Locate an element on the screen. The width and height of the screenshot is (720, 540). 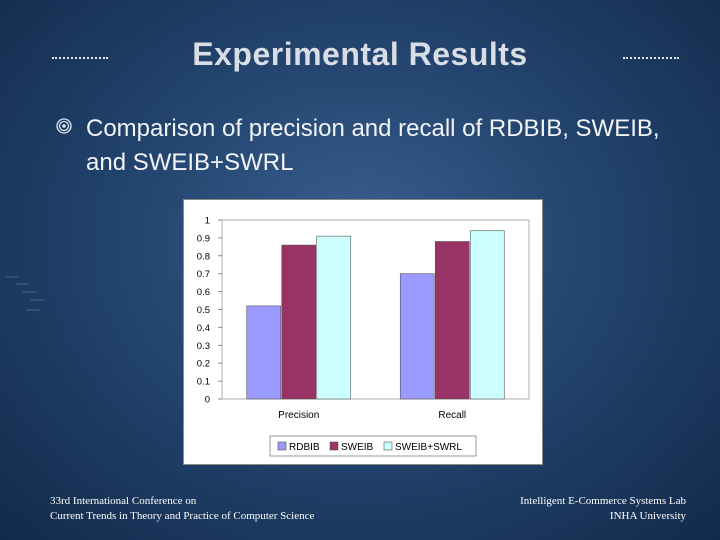
bar-rdbib-precision is located at coordinates (264, 352).